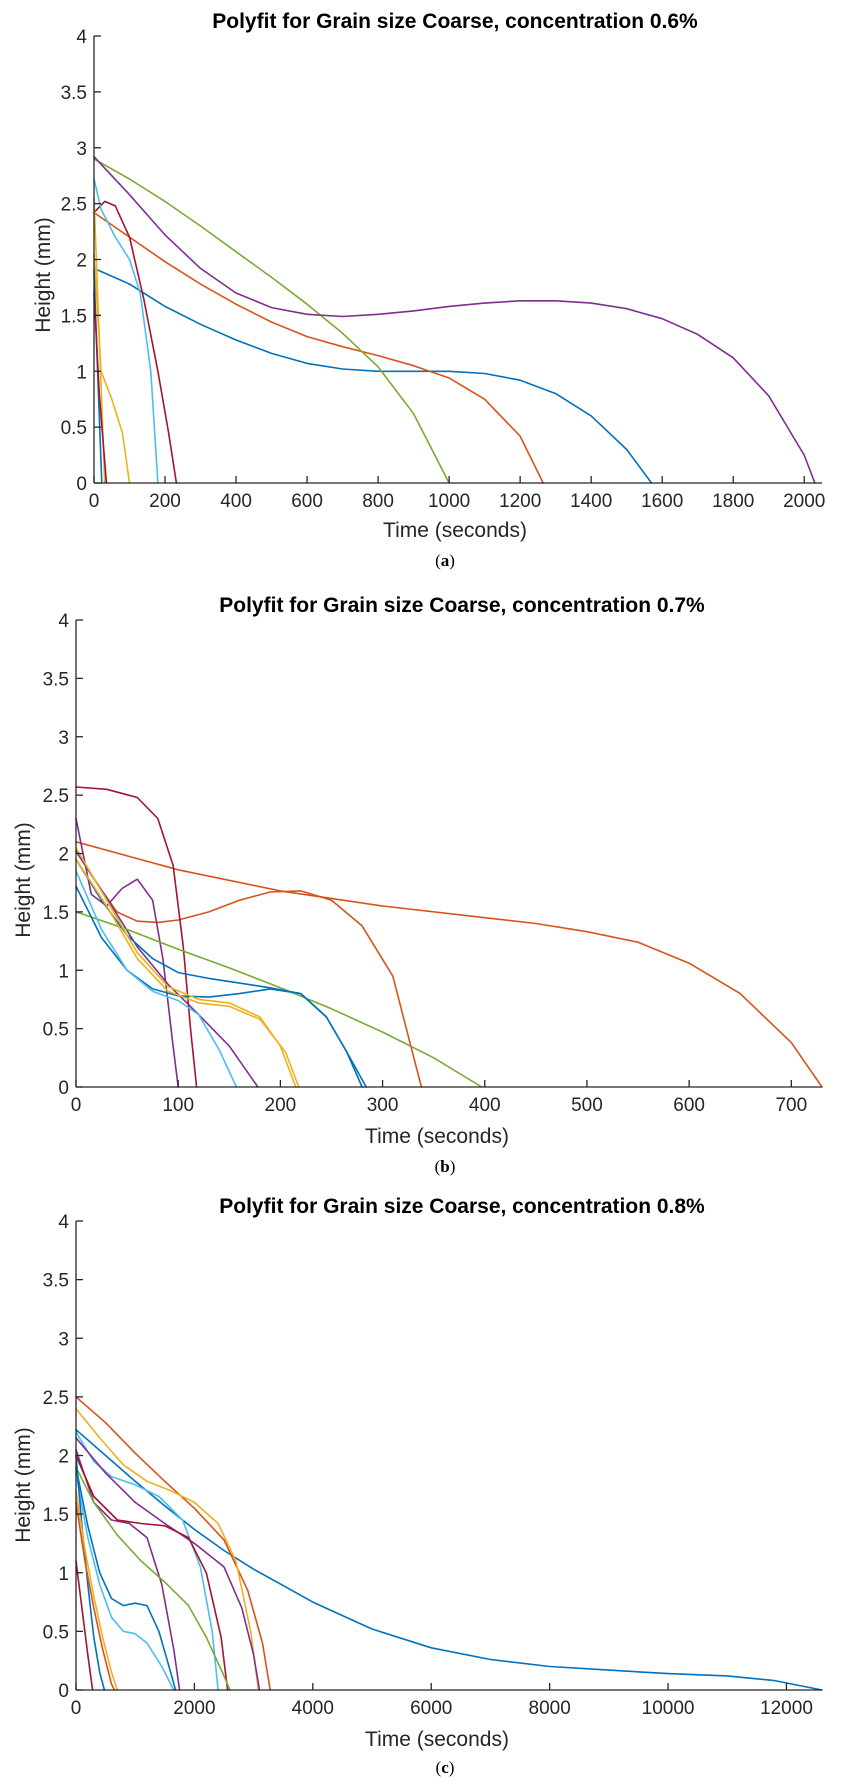 This screenshot has height=1780, width=842. I want to click on y-tick-label-b: 2, so click(63, 855).